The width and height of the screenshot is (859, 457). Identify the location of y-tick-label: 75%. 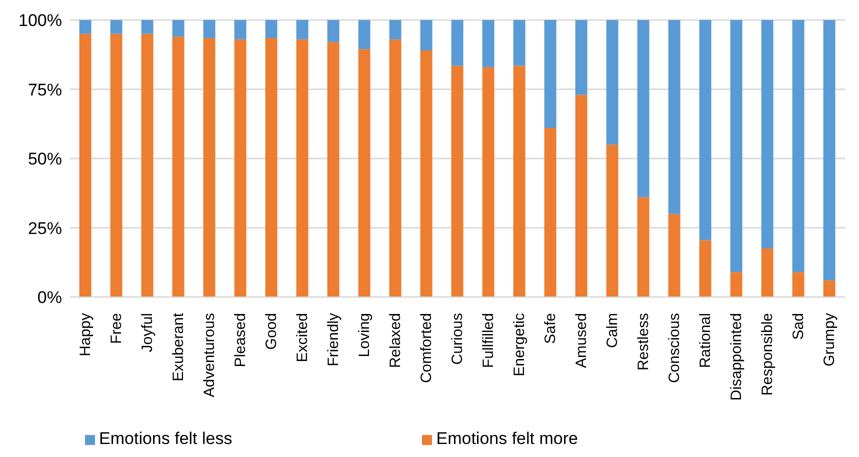
(45, 90).